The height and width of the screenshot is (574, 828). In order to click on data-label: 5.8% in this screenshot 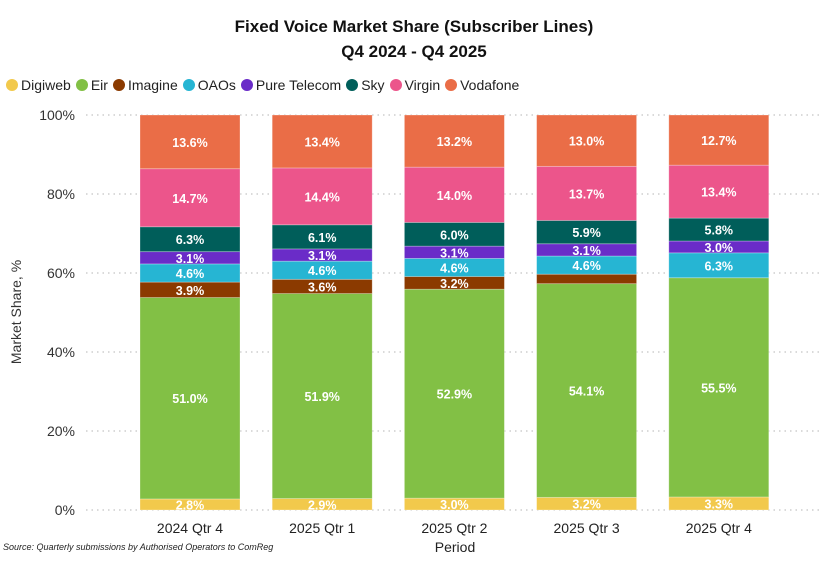, I will do `click(719, 231)`.